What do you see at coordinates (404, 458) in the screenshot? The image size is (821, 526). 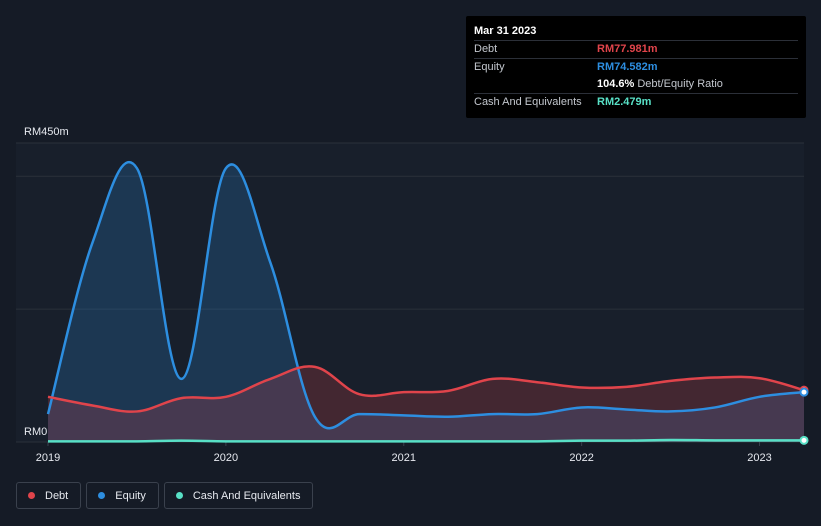 I see `x-tick-label-2021: 2021` at bounding box center [404, 458].